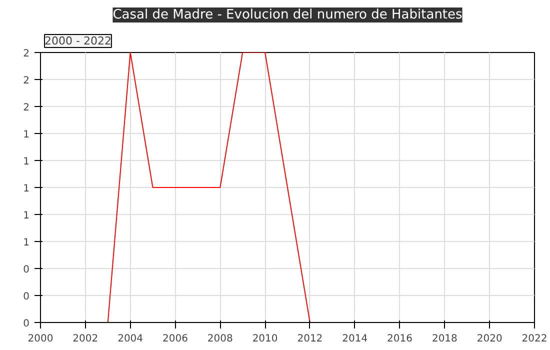 The width and height of the screenshot is (550, 350). Describe the element at coordinates (41, 339) in the screenshot. I see `x-tick-label: 2000` at that location.